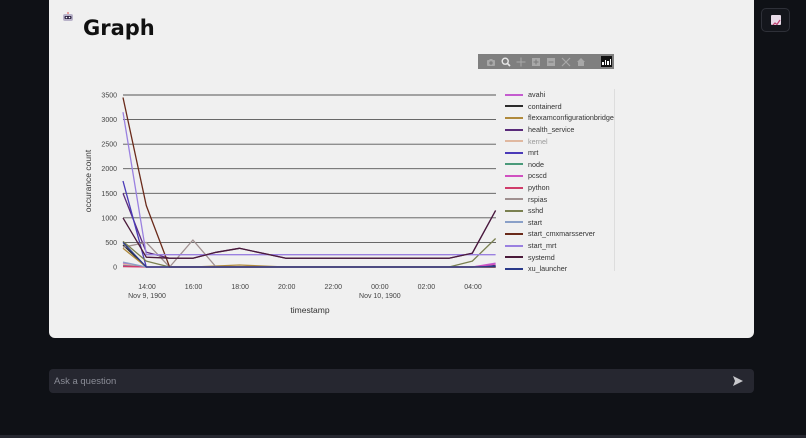  I want to click on y-tick-label: 2500, so click(109, 145).